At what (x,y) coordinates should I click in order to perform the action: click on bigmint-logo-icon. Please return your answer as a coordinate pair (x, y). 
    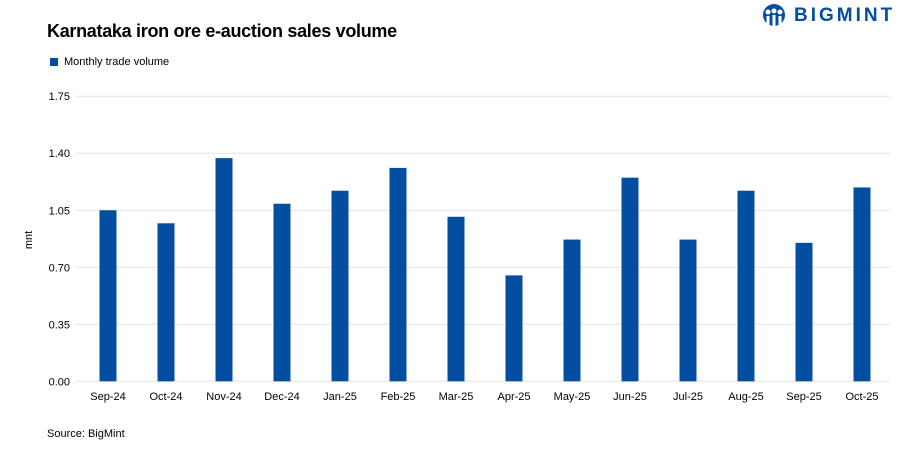
    Looking at the image, I should click on (774, 15).